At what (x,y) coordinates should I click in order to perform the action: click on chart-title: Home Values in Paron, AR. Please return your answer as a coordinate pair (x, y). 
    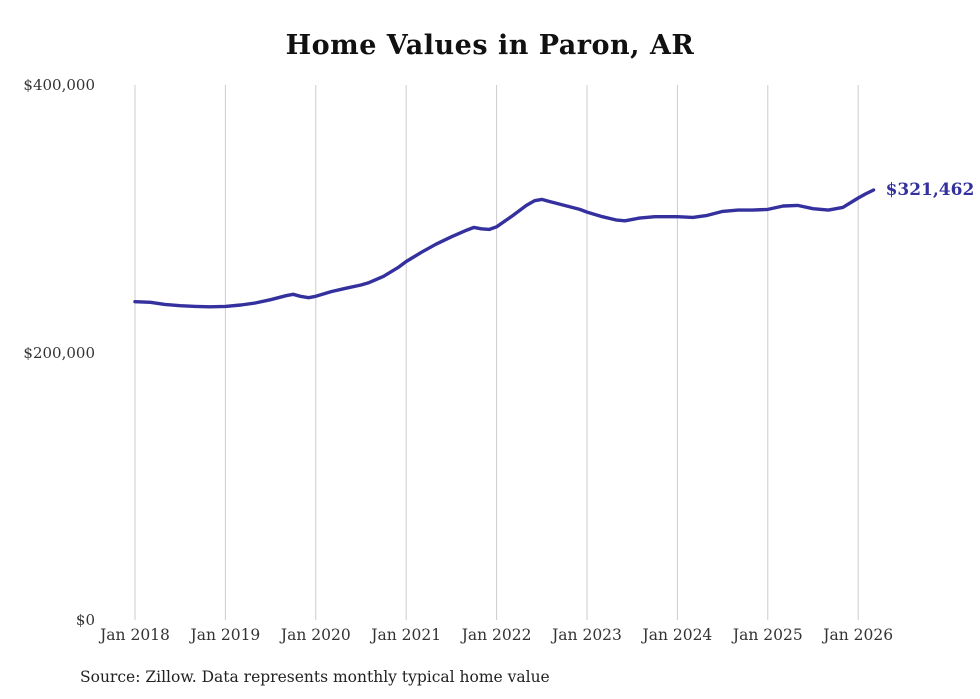
    Looking at the image, I should click on (490, 45).